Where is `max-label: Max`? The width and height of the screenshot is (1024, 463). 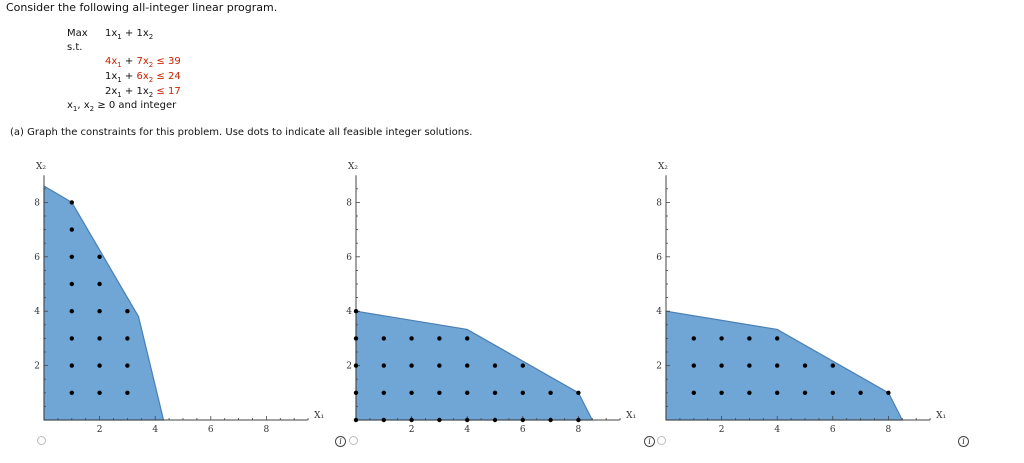
max-label: Max is located at coordinates (77, 33).